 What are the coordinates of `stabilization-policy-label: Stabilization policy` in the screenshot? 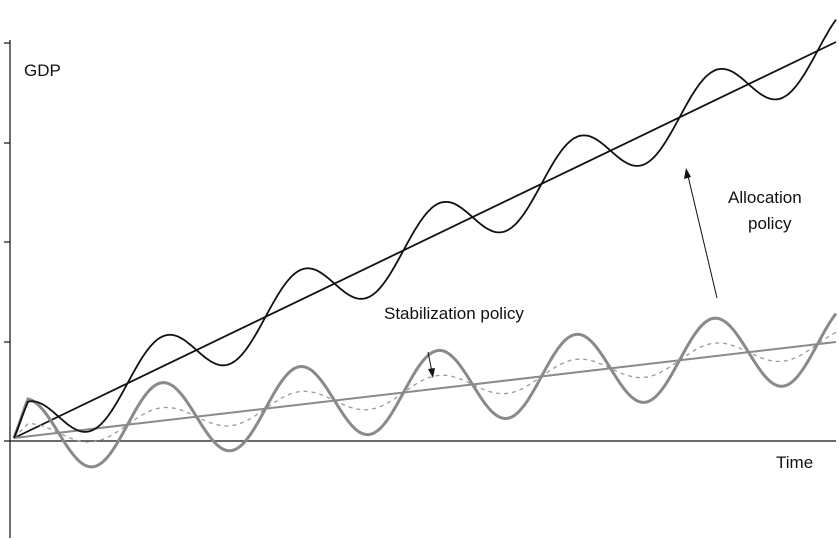 It's located at (454, 313).